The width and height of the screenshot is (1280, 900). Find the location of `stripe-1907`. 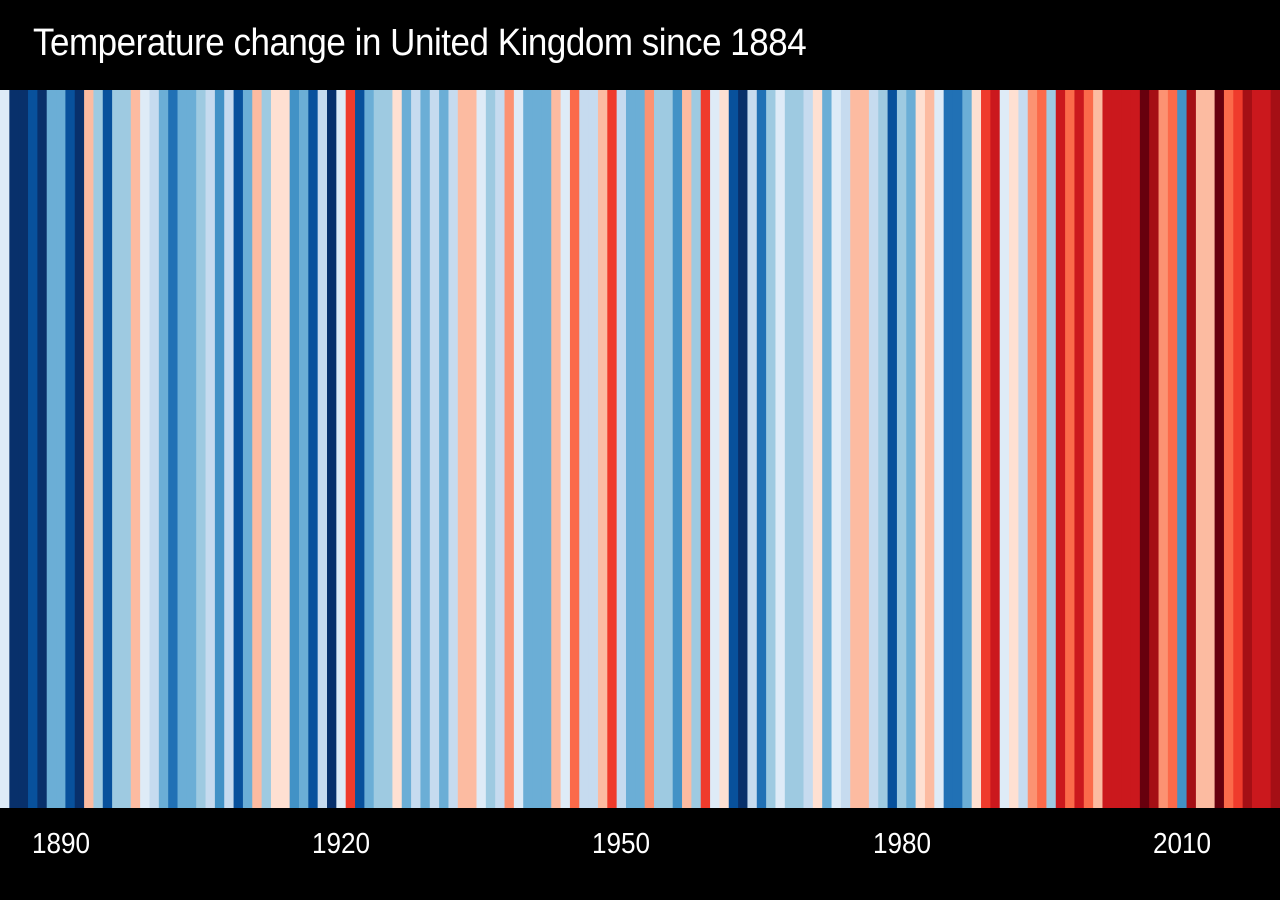

stripe-1907 is located at coordinates (219, 449).